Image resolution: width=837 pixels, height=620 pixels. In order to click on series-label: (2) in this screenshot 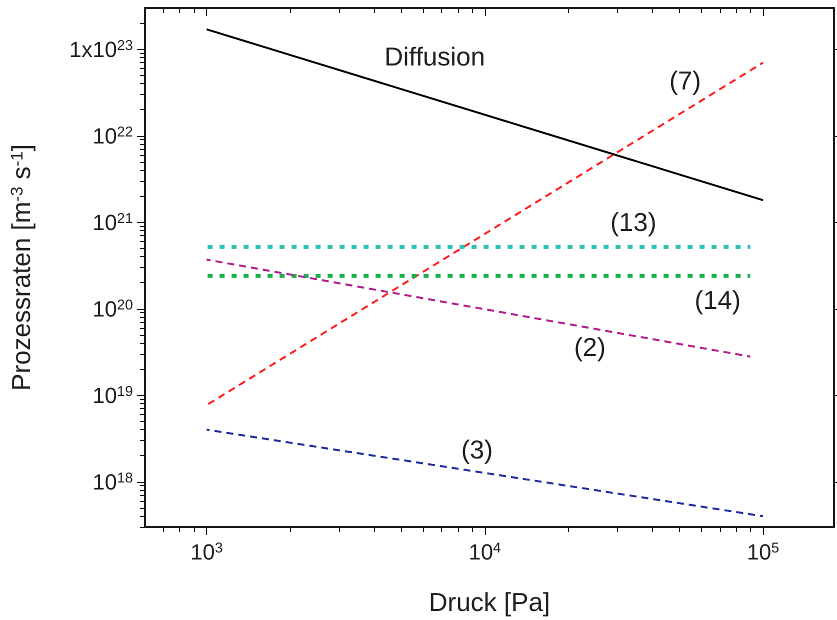, I will do `click(590, 347)`.